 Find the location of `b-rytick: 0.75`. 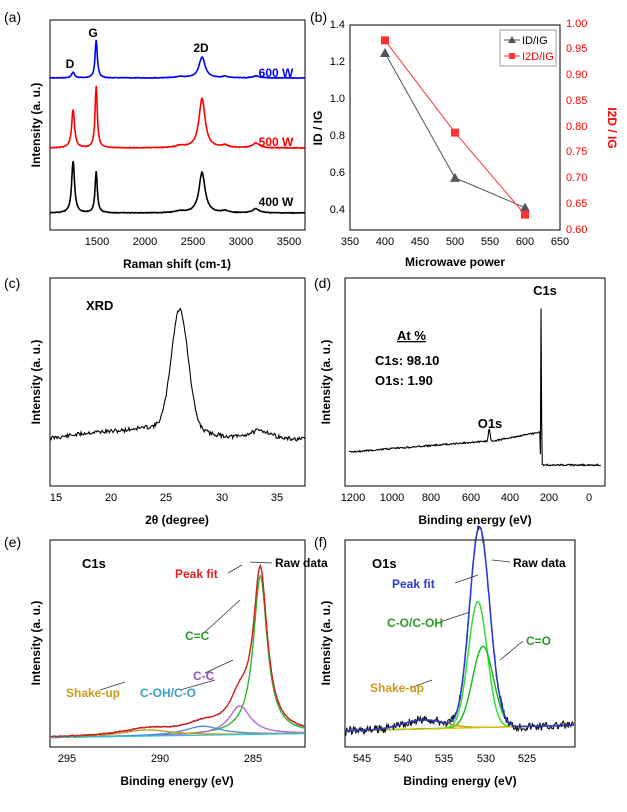

b-rytick: 0.75 is located at coordinates (576, 152).